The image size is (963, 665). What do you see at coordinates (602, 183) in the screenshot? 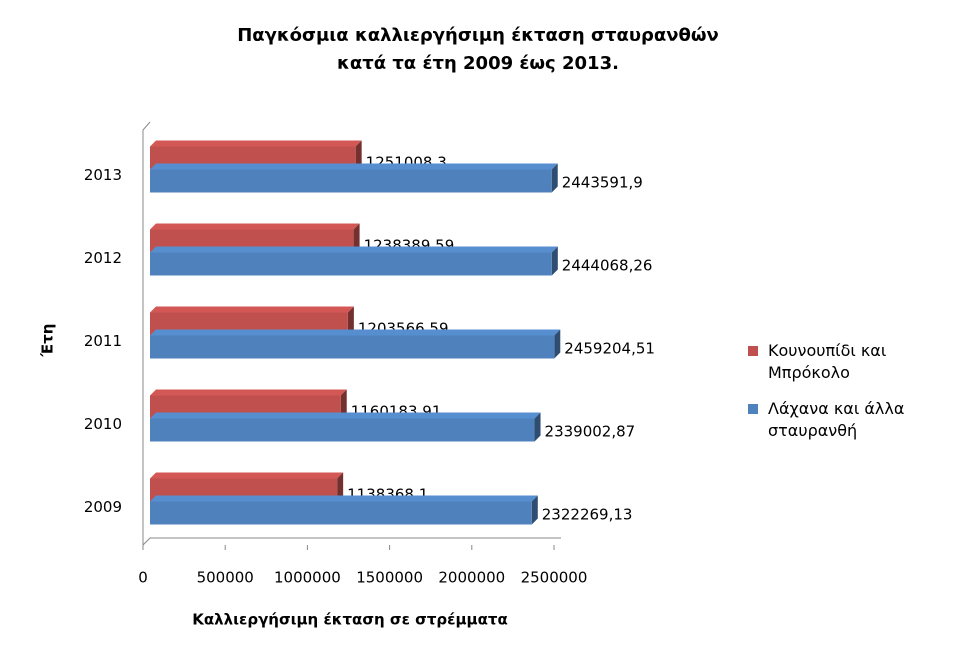
I see `data-label: 2443591,9` at bounding box center [602, 183].